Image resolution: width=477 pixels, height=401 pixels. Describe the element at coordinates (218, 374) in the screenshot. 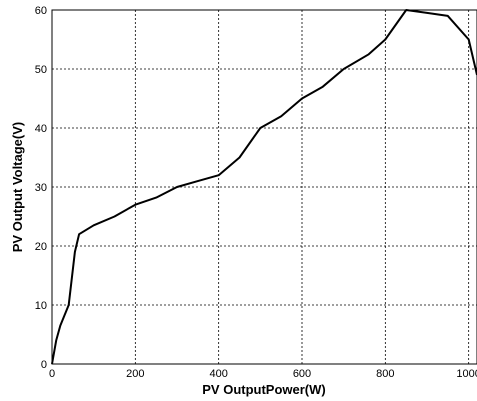

I see `x-tick-label: 400` at that location.